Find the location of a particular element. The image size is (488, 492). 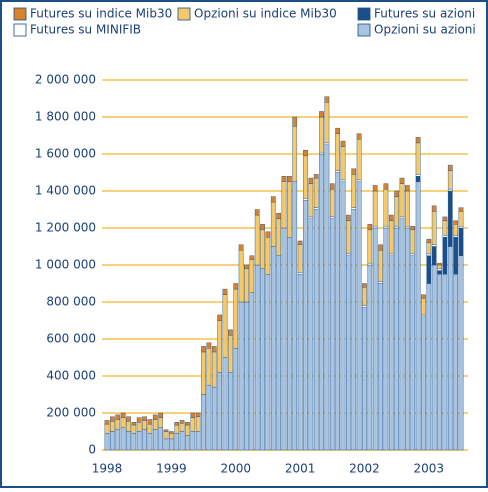

y-tick-label: 800 000 is located at coordinates (71, 302).